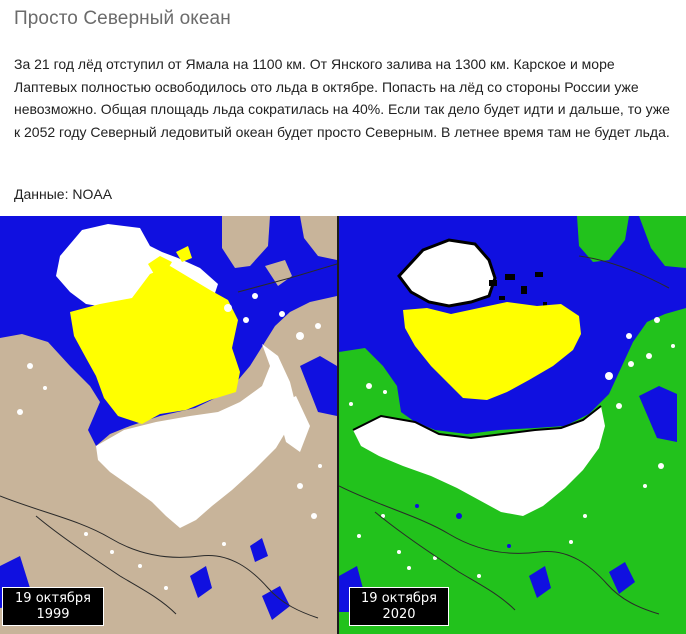 The image size is (686, 634). Describe the element at coordinates (399, 598) in the screenshot. I see `date-label-2020-day: 19 октября` at that location.